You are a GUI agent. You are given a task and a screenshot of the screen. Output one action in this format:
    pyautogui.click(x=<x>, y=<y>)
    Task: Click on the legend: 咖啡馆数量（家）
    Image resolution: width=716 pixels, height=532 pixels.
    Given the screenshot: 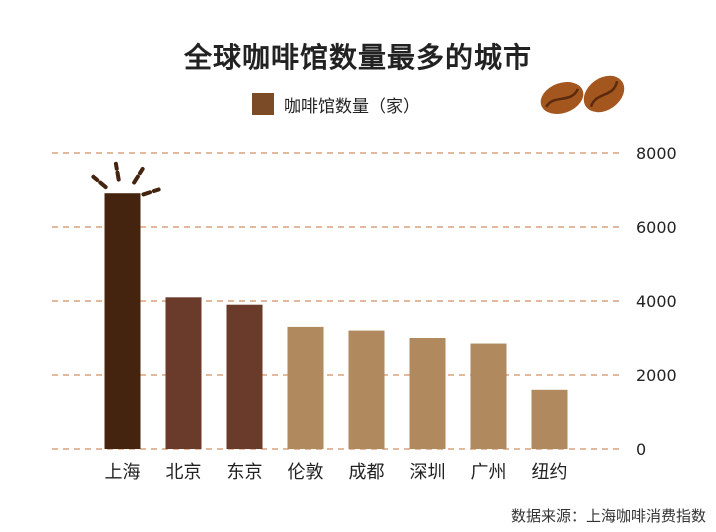 What is the action you would take?
    pyautogui.click(x=336, y=104)
    